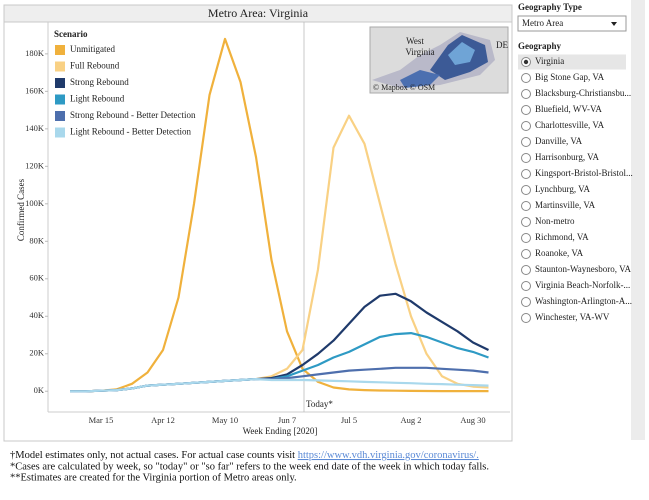 This screenshot has height=500, width=649. I want to click on radio-label: Virginia, so click(549, 61).